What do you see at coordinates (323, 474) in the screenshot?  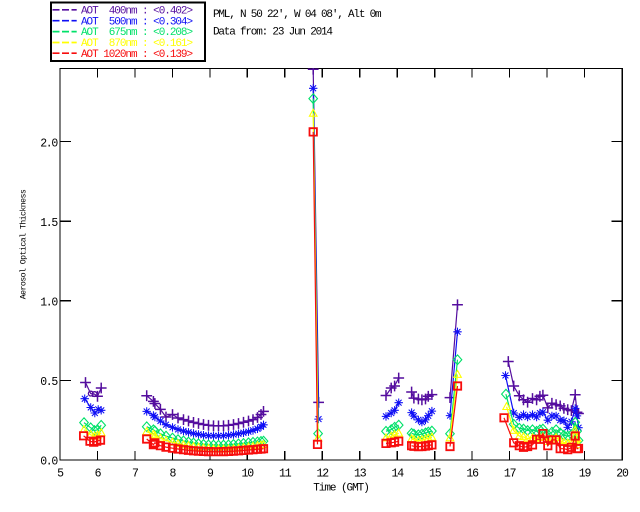 I see `svg-text: 12` at bounding box center [323, 474].